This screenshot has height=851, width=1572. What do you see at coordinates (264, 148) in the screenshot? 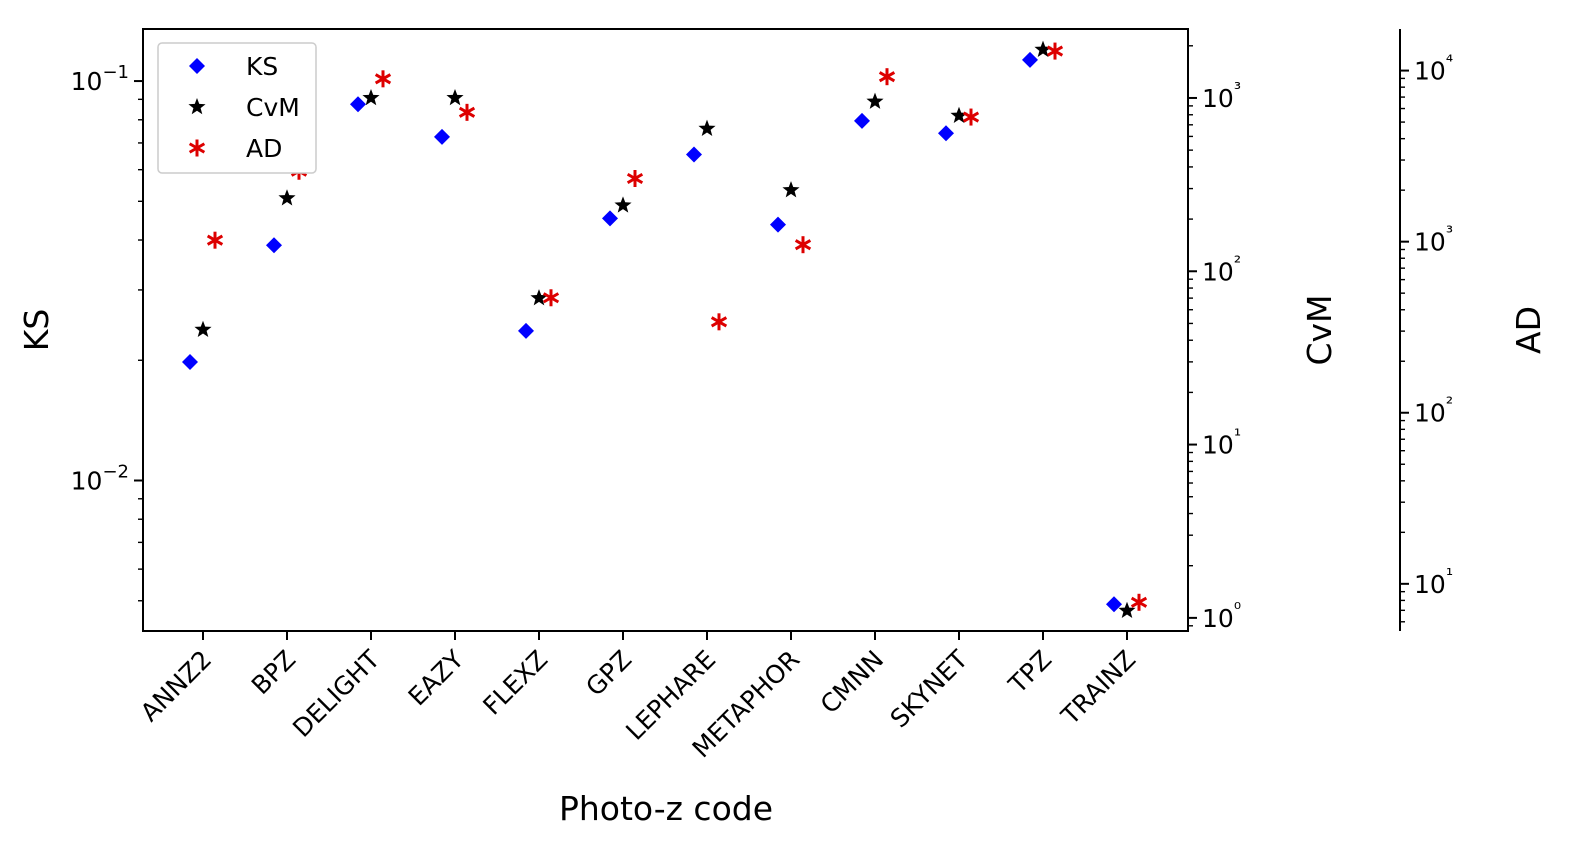
I see `legend-label-ad: AD` at bounding box center [264, 148].